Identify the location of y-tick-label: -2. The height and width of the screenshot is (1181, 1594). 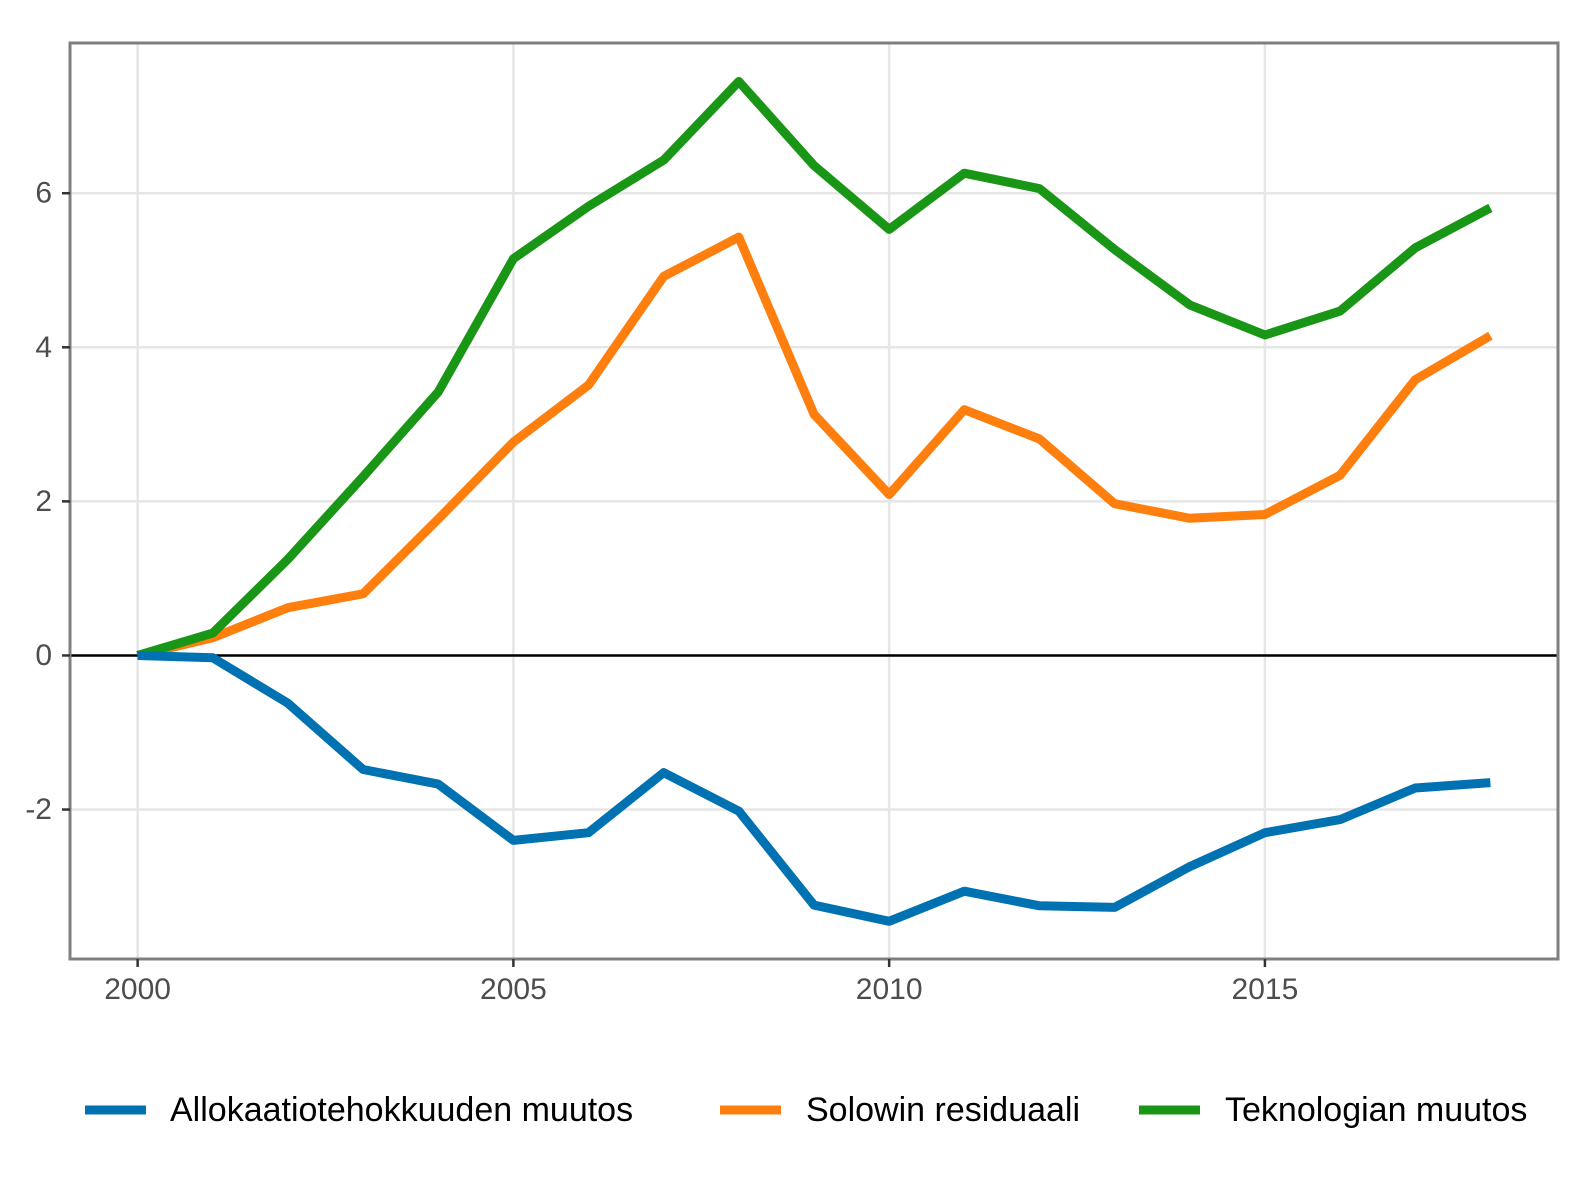
(38, 809).